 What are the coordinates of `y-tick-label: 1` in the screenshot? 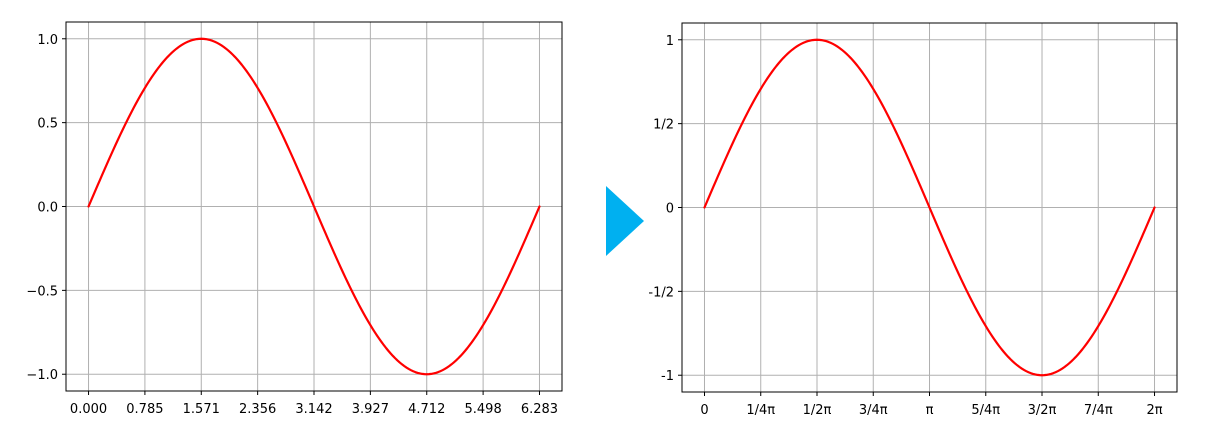 It's located at (670, 41).